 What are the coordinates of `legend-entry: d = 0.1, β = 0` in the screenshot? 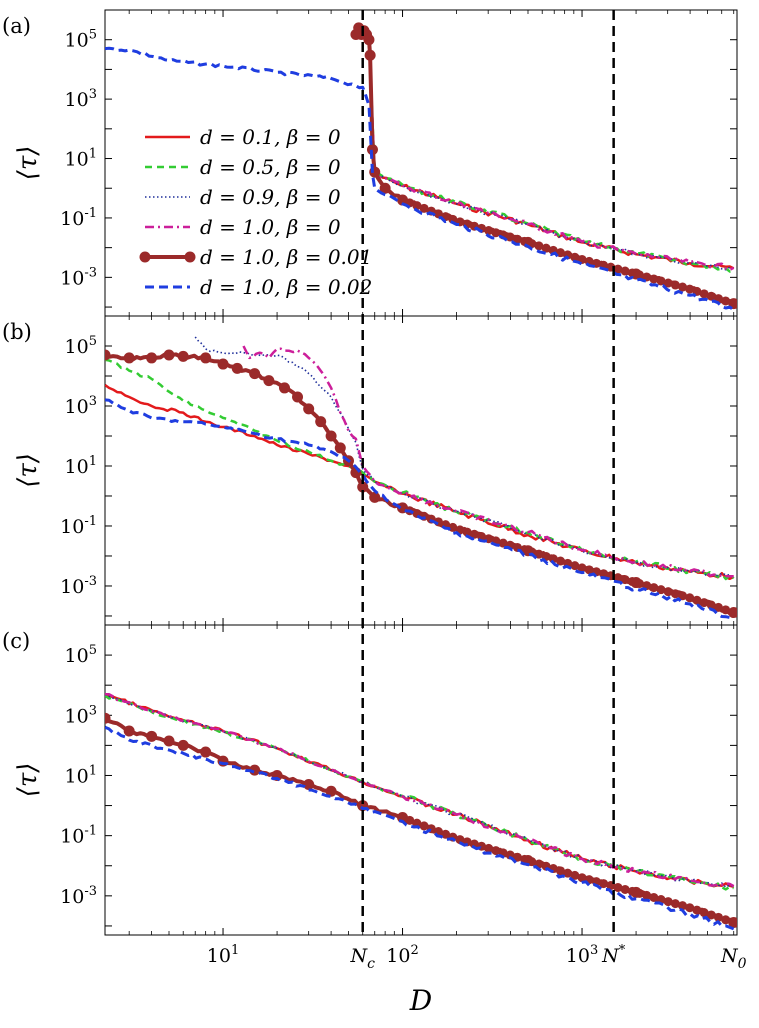 It's located at (270, 137).